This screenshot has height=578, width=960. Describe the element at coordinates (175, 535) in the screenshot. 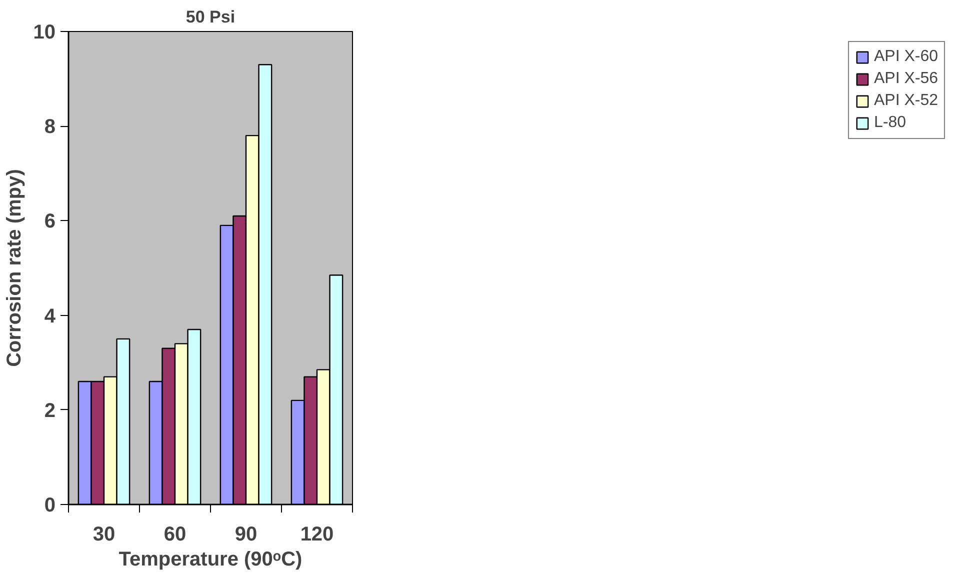

I see `x-tick-label: 60` at that location.